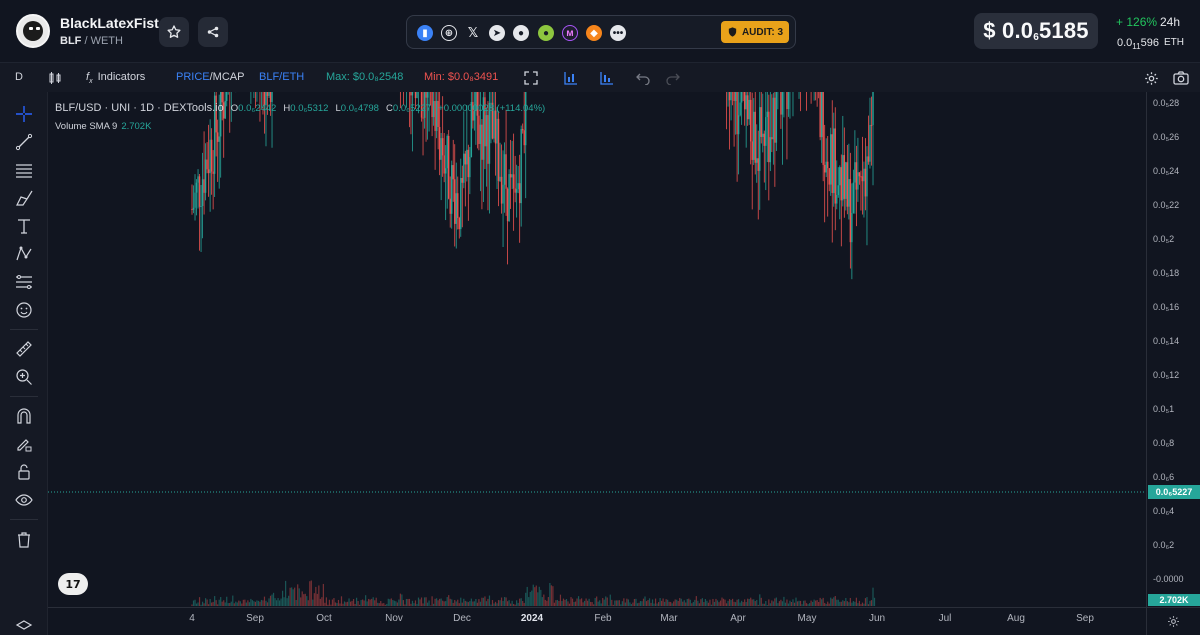 The width and height of the screenshot is (1200, 635). What do you see at coordinates (55, 78) in the screenshot?
I see `candle-type-button` at bounding box center [55, 78].